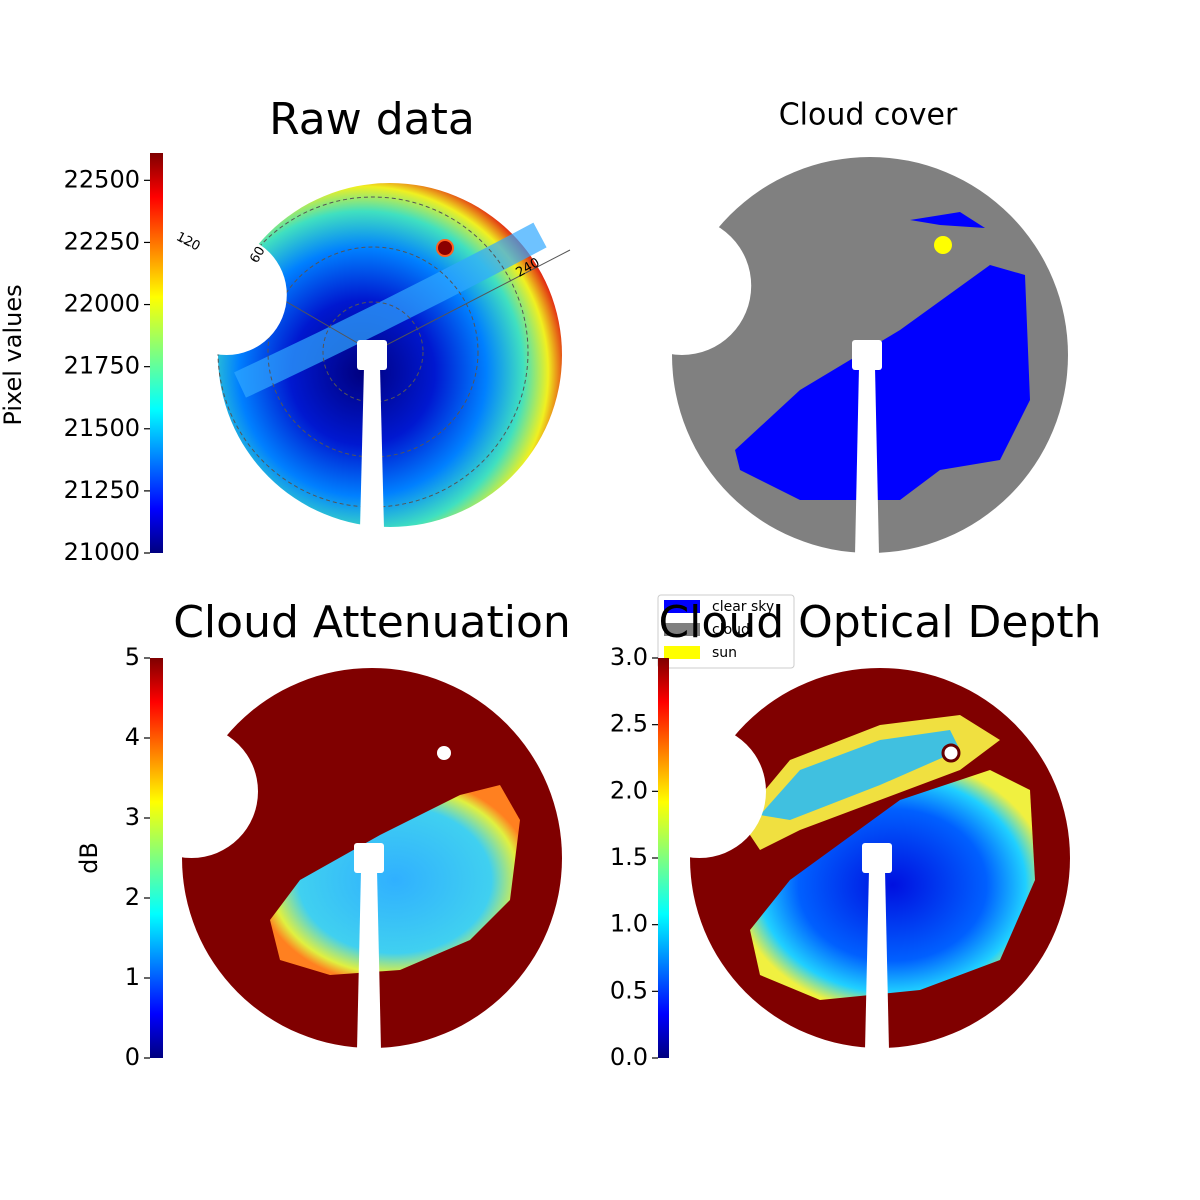 The width and height of the screenshot is (1200, 1200). Describe the element at coordinates (629, 657) in the screenshot. I see `colorbar-tick-label: 3.0` at that location.